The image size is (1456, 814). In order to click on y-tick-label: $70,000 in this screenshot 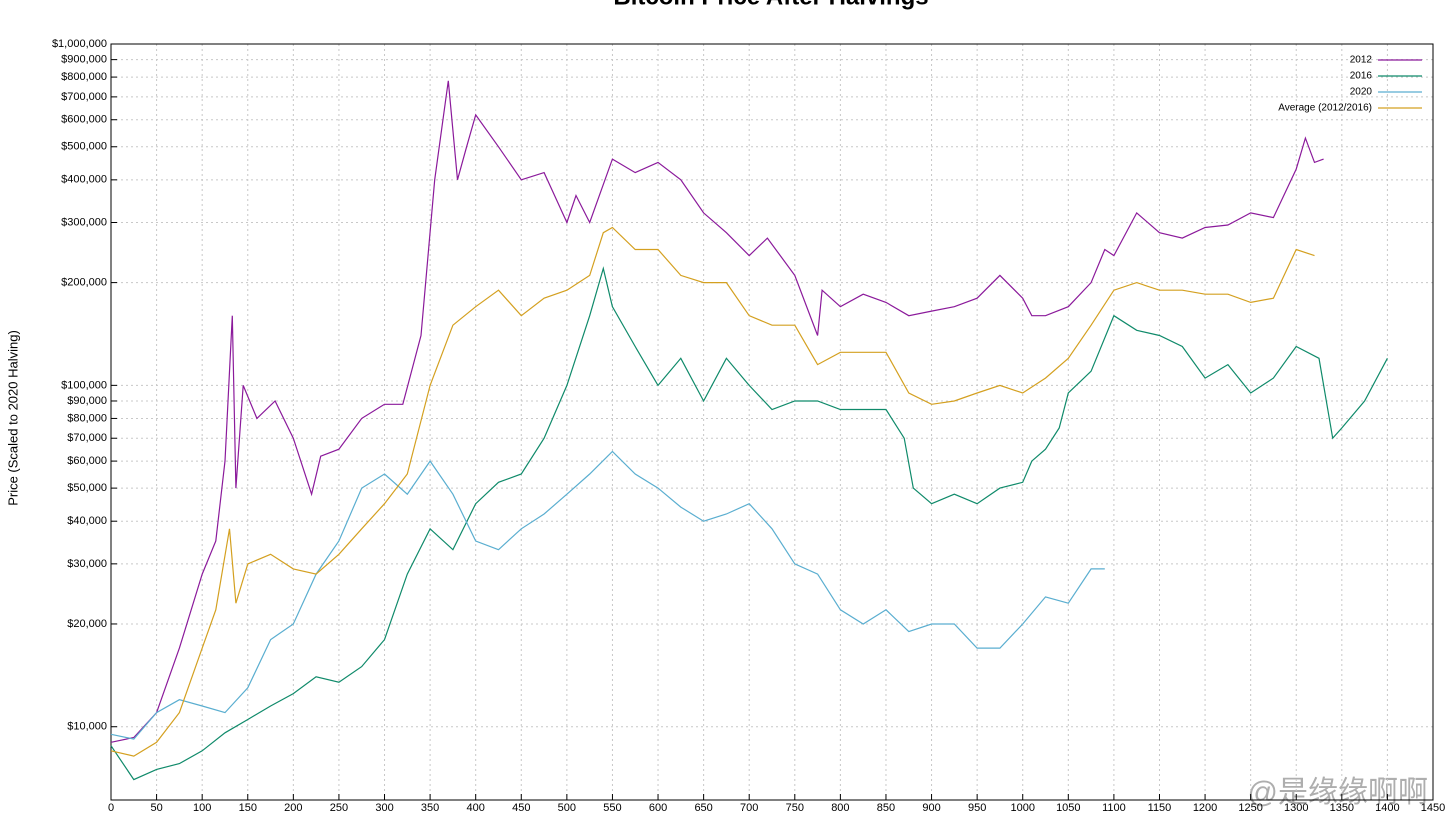, I will do `click(87, 438)`.